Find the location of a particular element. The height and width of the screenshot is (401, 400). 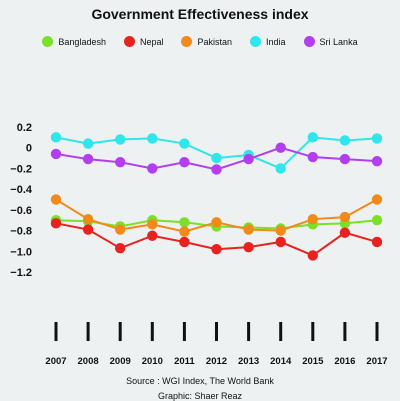

legend-item-india: India is located at coordinates (268, 41).